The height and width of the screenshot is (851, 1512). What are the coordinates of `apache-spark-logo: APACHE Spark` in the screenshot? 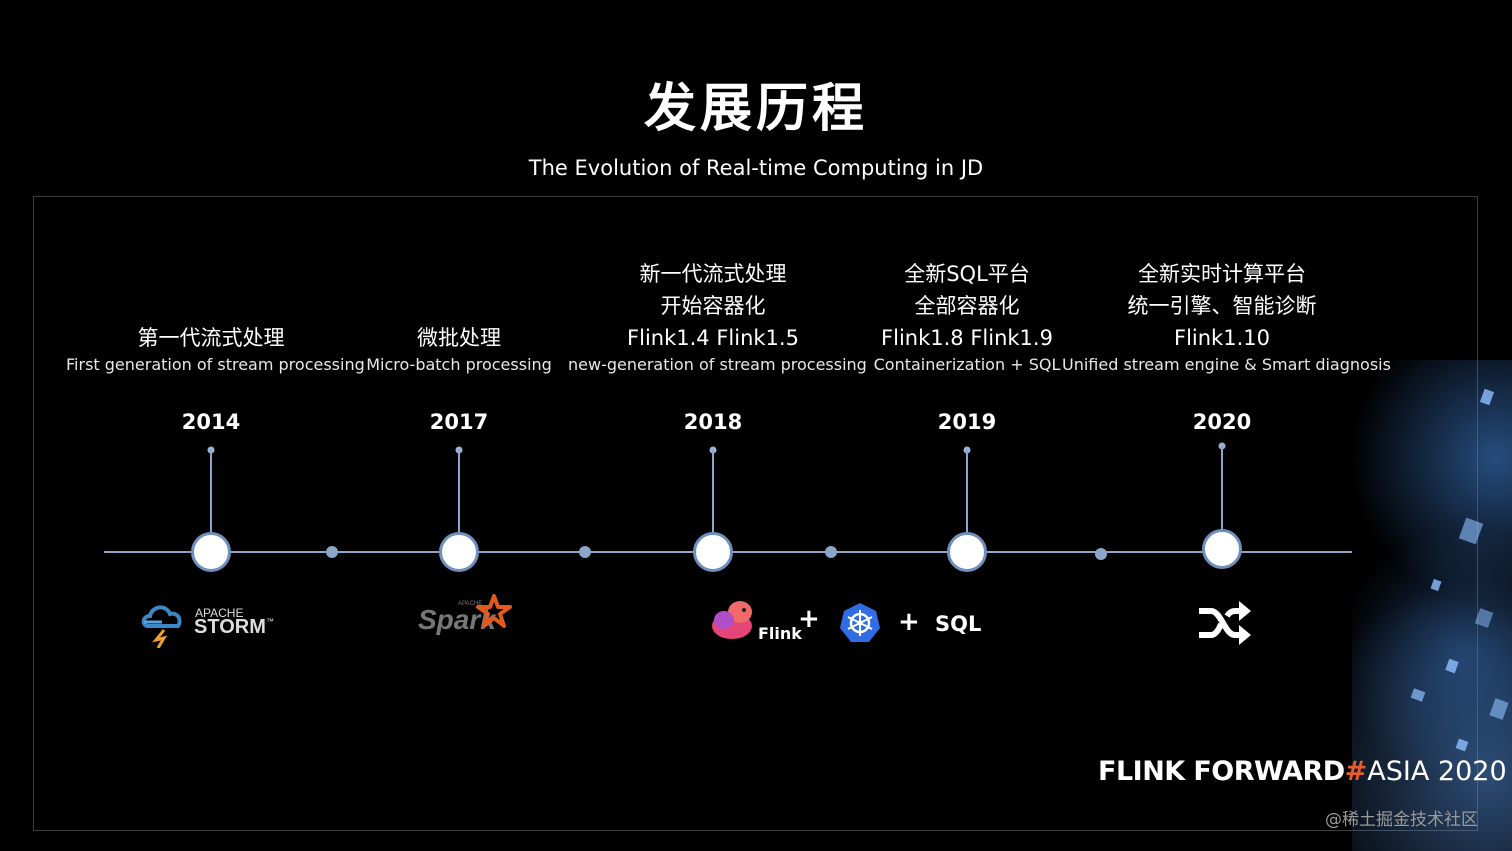 It's located at (468, 619).